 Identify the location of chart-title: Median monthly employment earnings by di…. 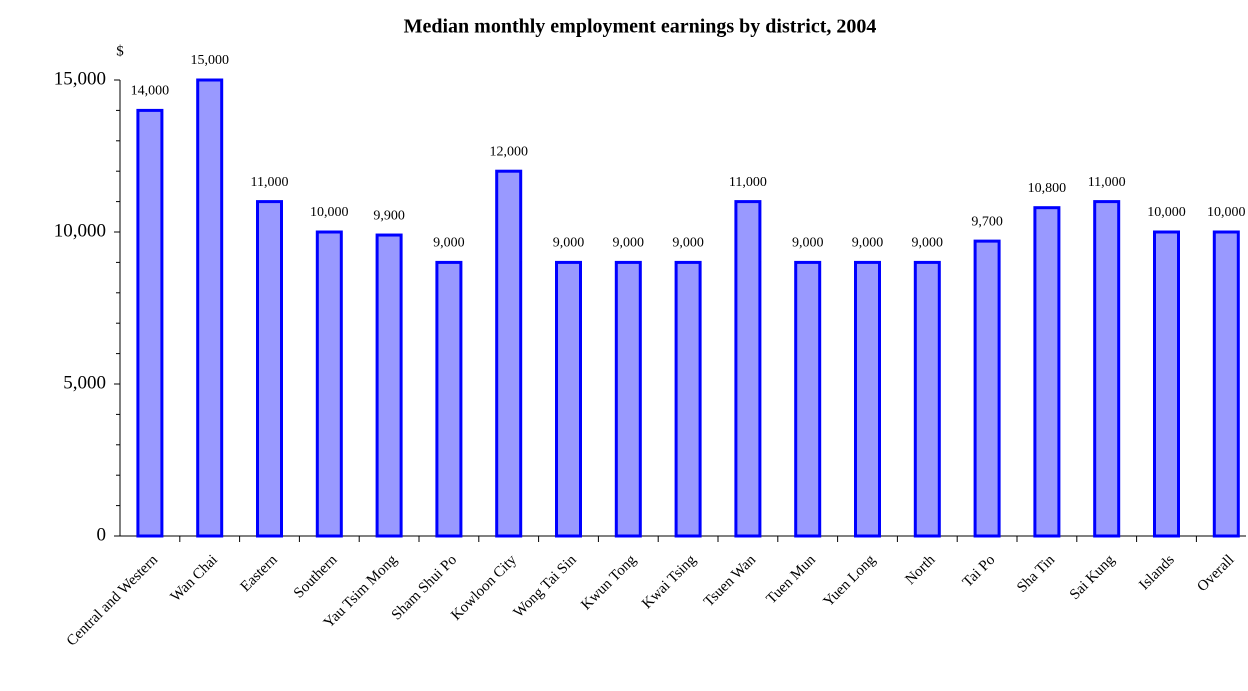
(640, 27).